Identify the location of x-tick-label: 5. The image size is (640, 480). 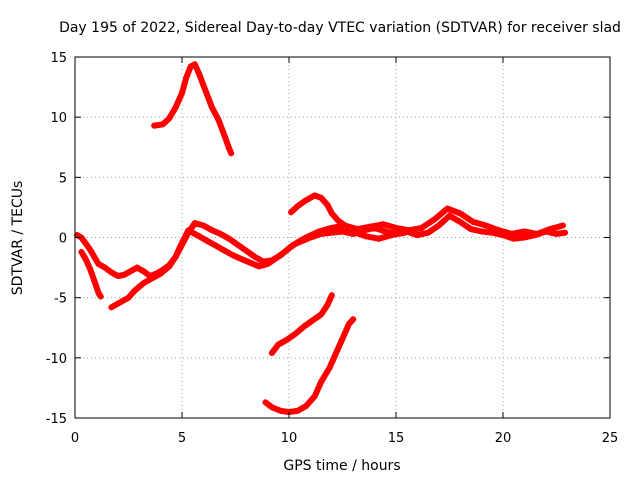
(182, 438).